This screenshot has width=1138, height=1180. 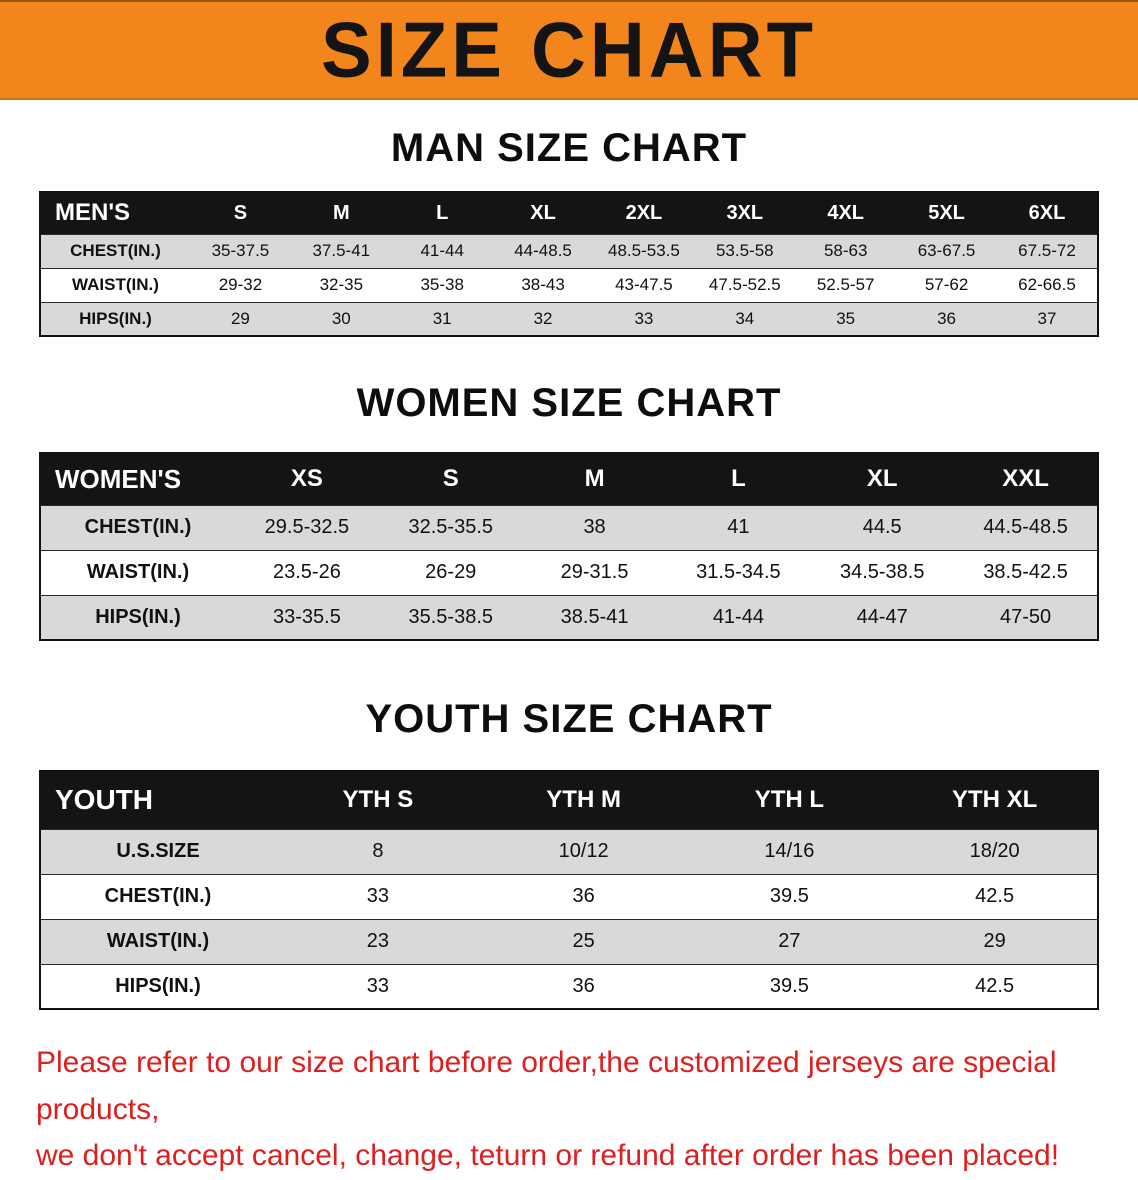 I want to click on size-value-cell: 29-31.5, so click(x=594, y=572).